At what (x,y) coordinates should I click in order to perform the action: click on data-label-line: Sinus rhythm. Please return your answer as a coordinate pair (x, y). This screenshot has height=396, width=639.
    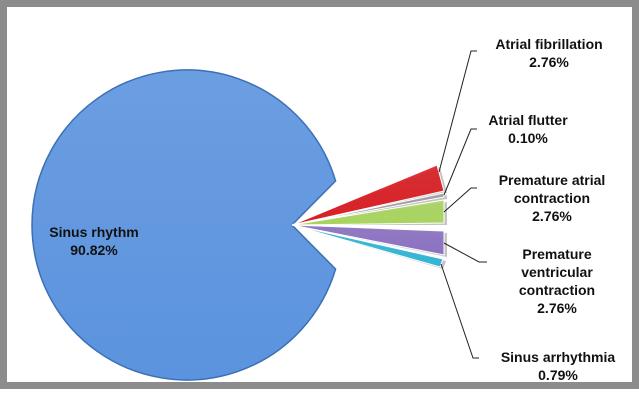
    Looking at the image, I should click on (93, 232).